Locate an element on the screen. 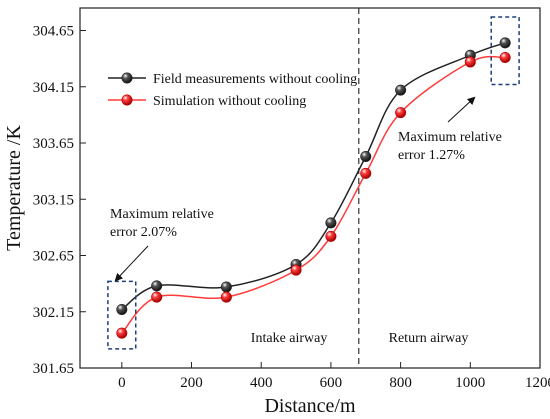  region-label: Intake airway is located at coordinates (289, 338).